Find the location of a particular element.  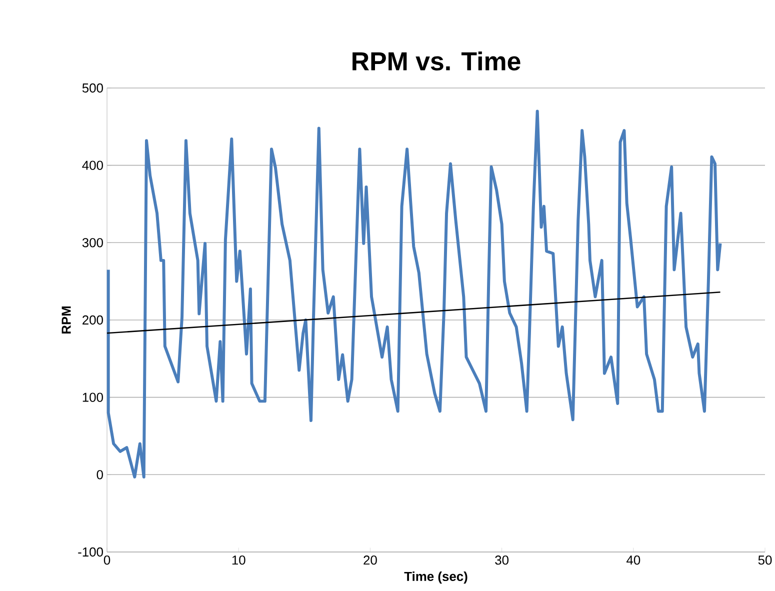

x-tick-label: 0 is located at coordinates (107, 560).